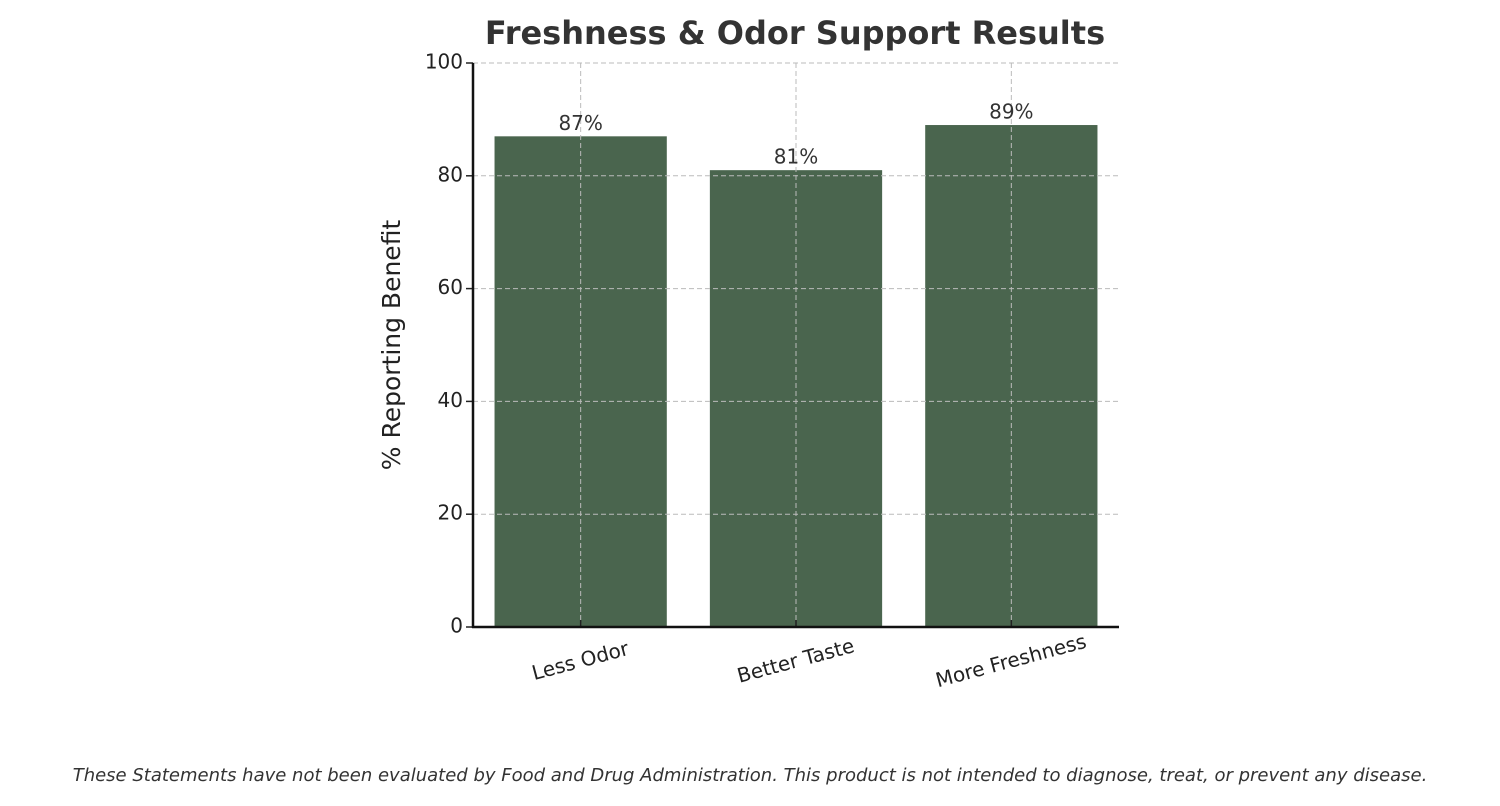 The width and height of the screenshot is (1500, 806). I want to click on chart-title: Freshness & Odor Support Results, so click(795, 33).